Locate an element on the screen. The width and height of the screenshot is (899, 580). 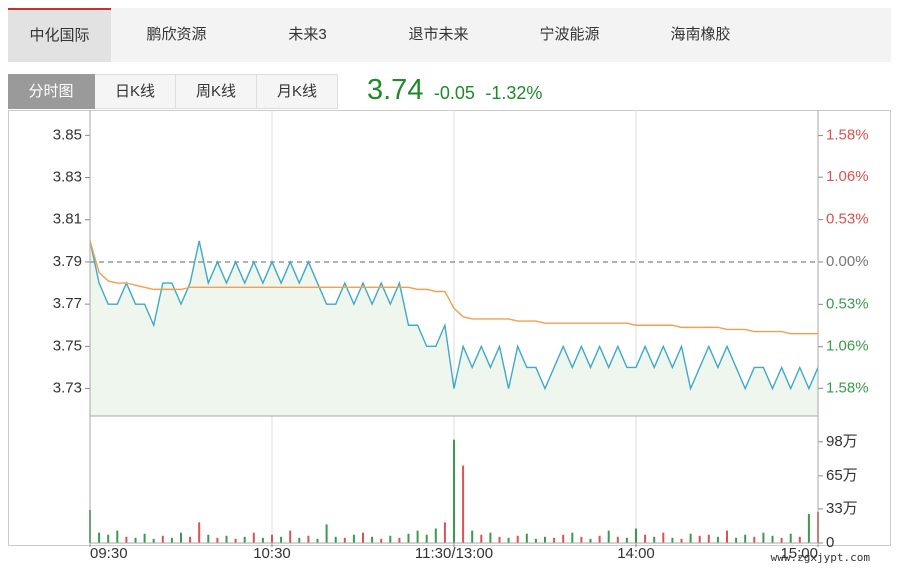
stock-tab: 海南橡胶 is located at coordinates (700, 34).